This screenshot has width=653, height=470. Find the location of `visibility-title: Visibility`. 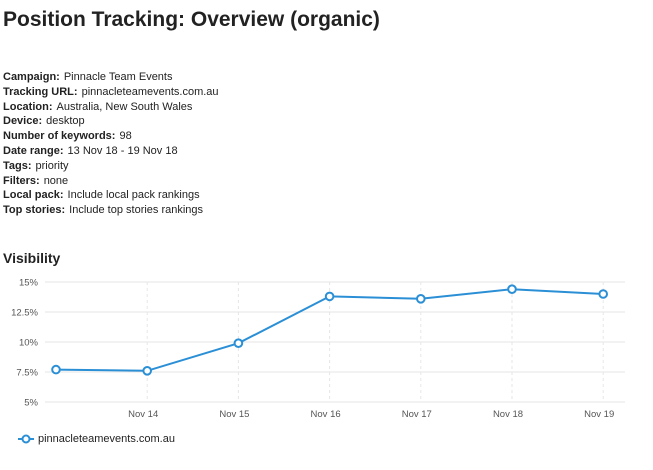

visibility-title: Visibility is located at coordinates (32, 258).